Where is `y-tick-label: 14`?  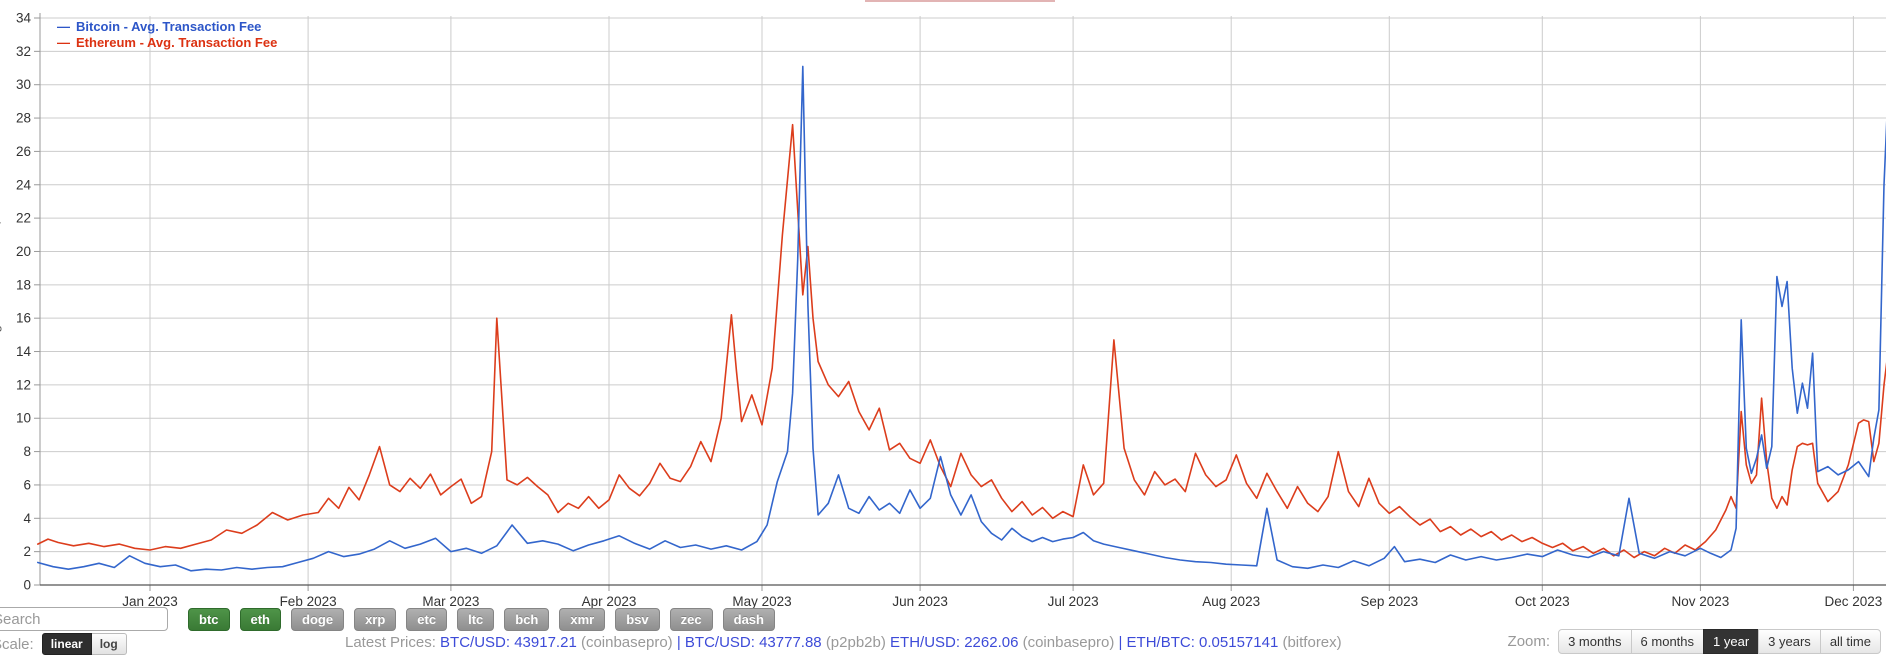
y-tick-label: 14 is located at coordinates (24, 351).